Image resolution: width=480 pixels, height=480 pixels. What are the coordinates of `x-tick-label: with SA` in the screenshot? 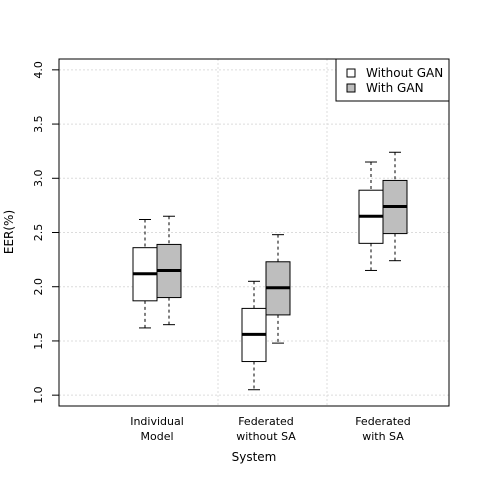 It's located at (383, 436).